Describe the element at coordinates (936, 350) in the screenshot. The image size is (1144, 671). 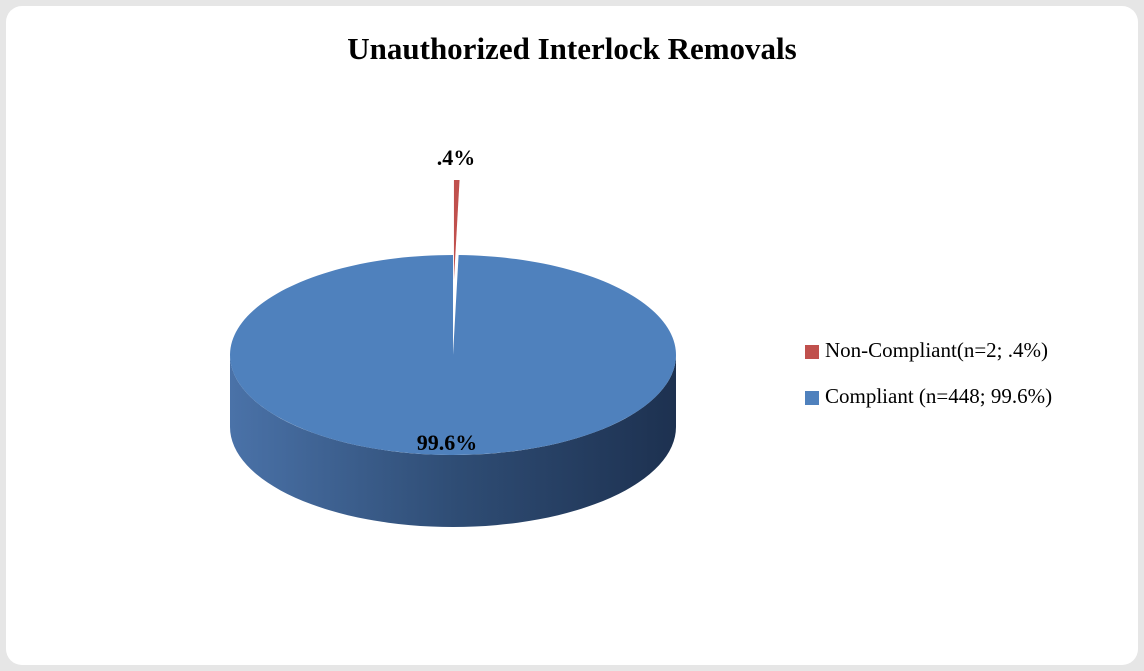
I see `legend-label: Non-Compliant(n=2; .4%)` at that location.